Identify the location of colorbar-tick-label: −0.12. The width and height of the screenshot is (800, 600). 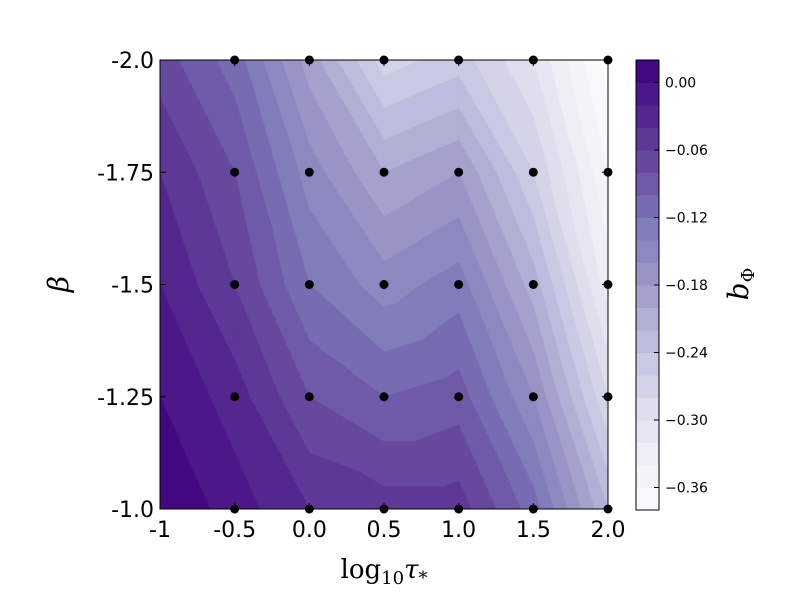
(686, 219).